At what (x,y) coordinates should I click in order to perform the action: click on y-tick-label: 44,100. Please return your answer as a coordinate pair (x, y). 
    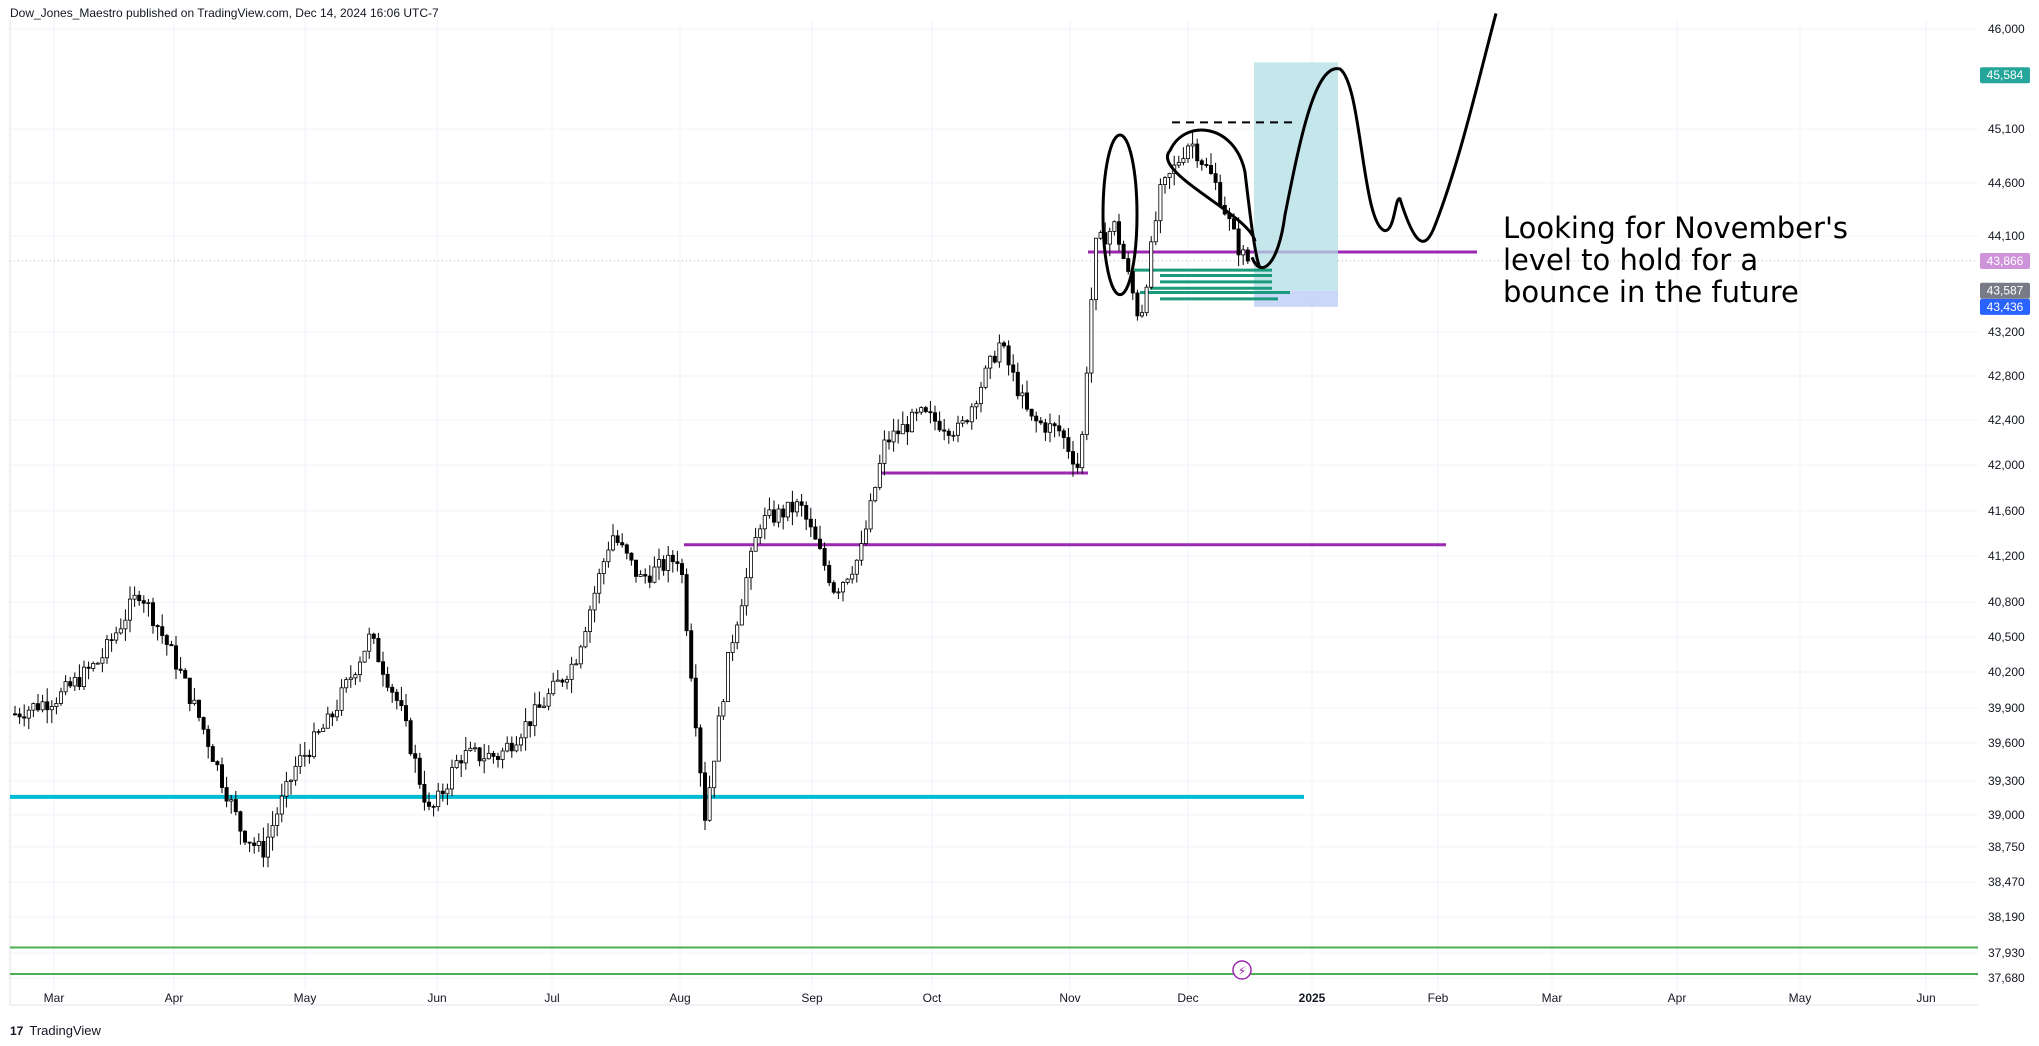
    Looking at the image, I should click on (2006, 236).